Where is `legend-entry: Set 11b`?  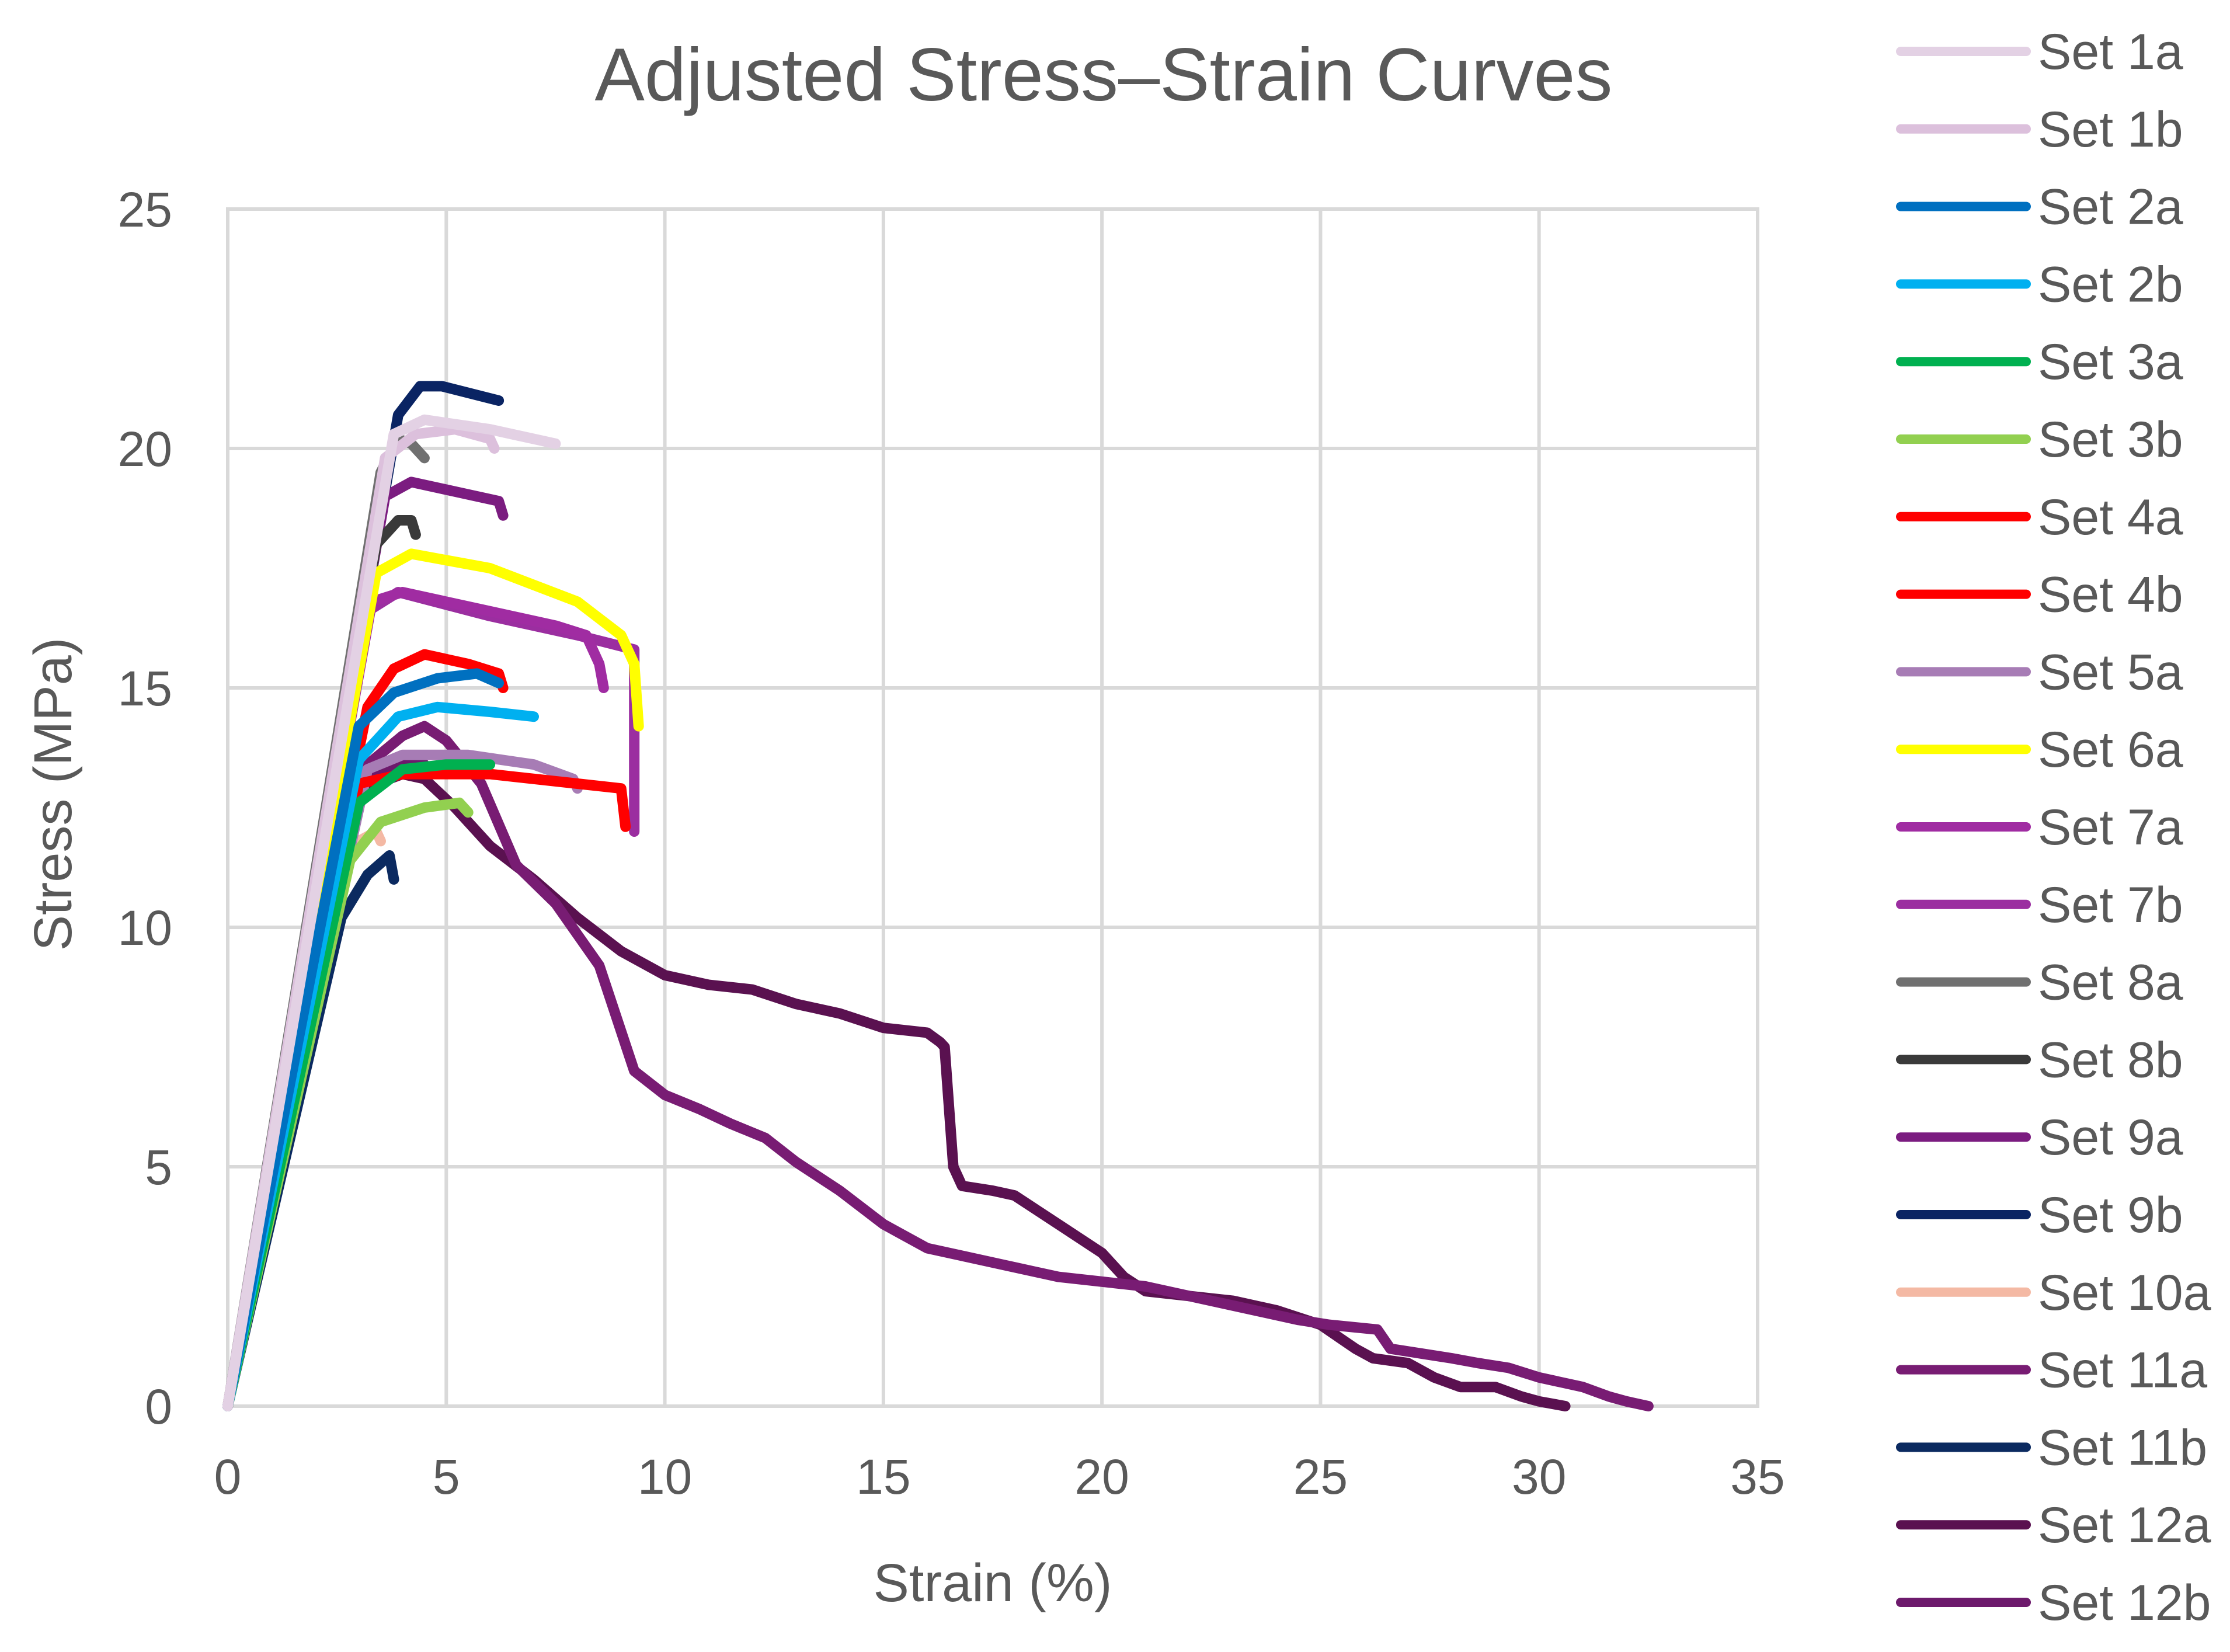
legend-entry: Set 11b is located at coordinates (2051, 1448).